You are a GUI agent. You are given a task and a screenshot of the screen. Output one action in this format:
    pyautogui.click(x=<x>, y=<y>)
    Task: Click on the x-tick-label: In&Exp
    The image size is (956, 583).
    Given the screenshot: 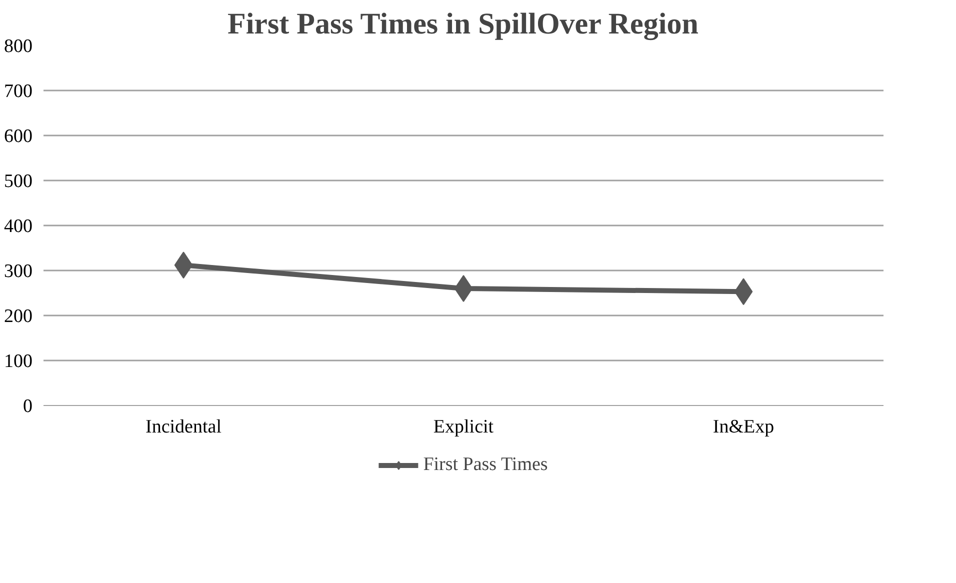 What is the action you would take?
    pyautogui.click(x=743, y=427)
    